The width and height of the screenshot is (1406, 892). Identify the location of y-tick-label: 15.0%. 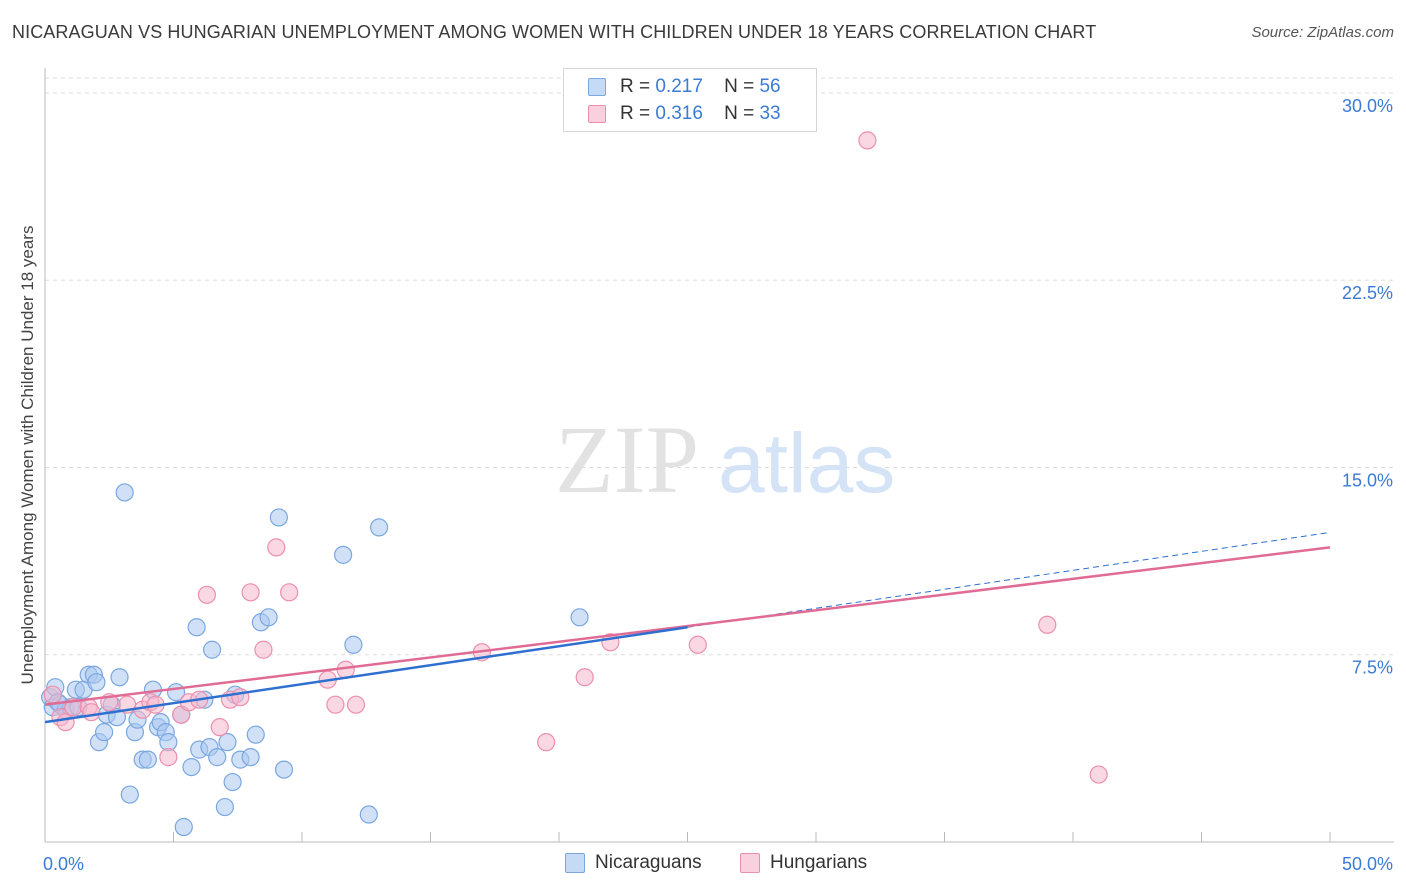
(1367, 480).